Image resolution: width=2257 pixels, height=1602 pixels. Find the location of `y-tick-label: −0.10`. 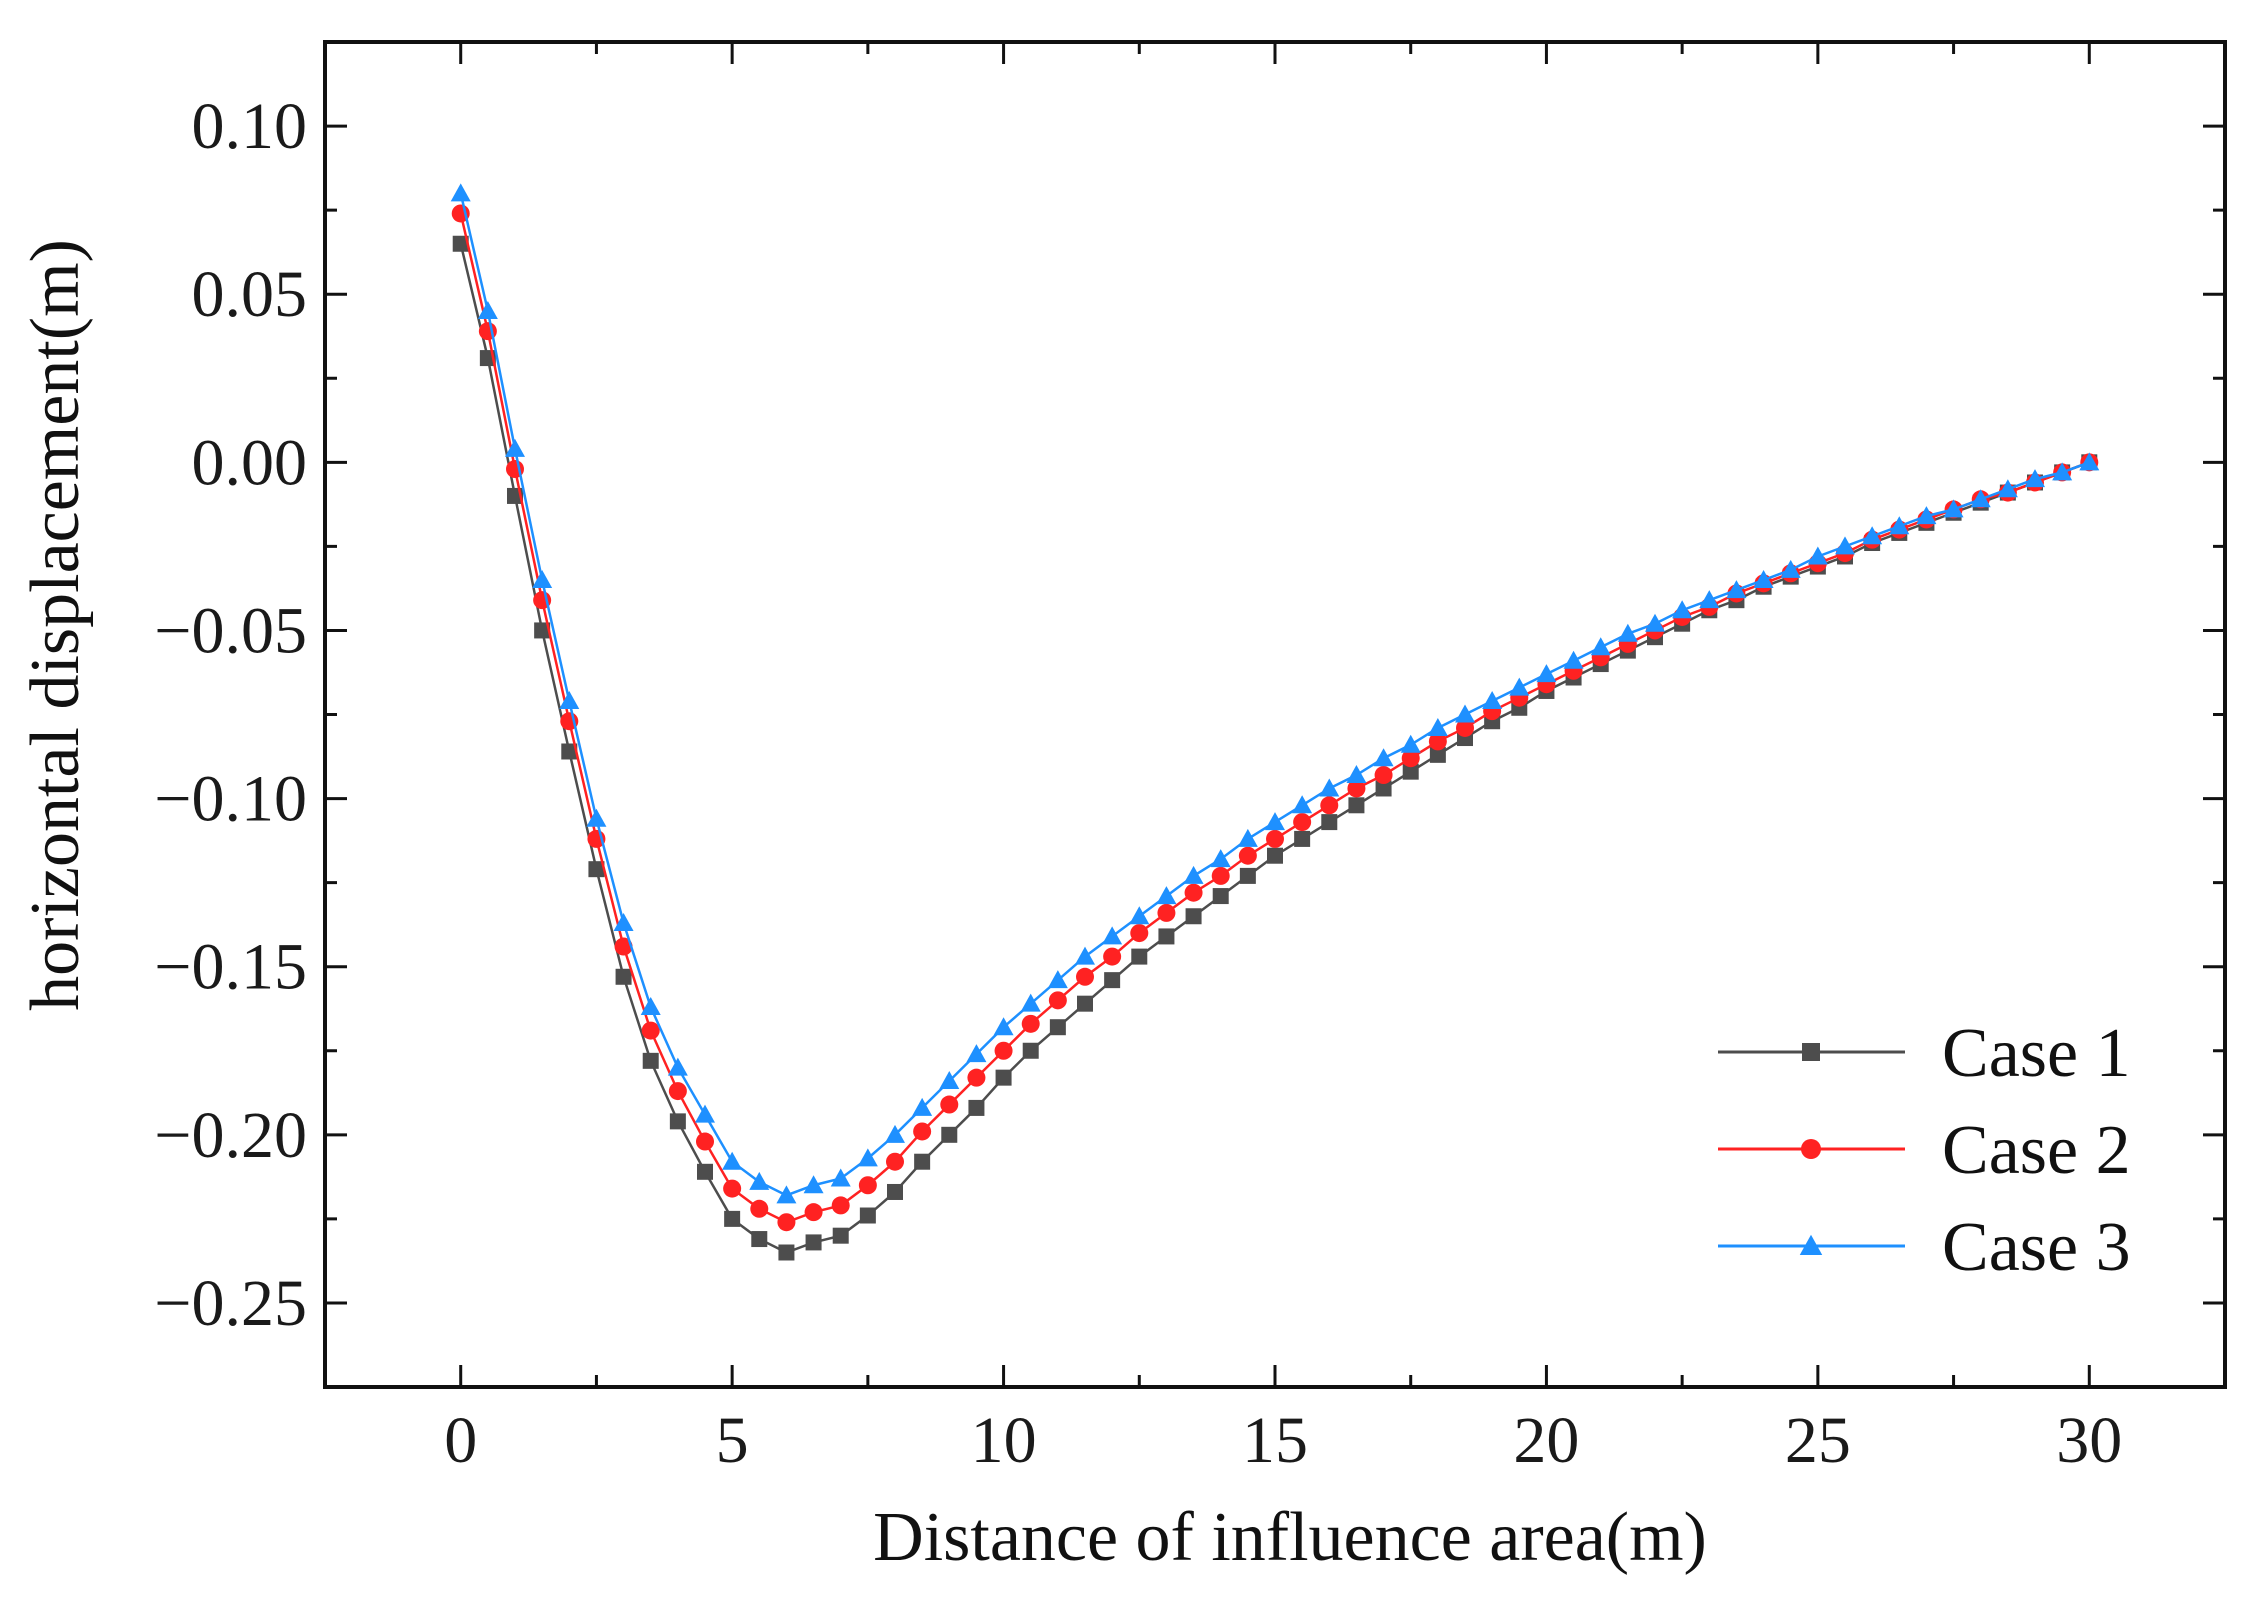

y-tick-label: −0.10 is located at coordinates (230, 799).